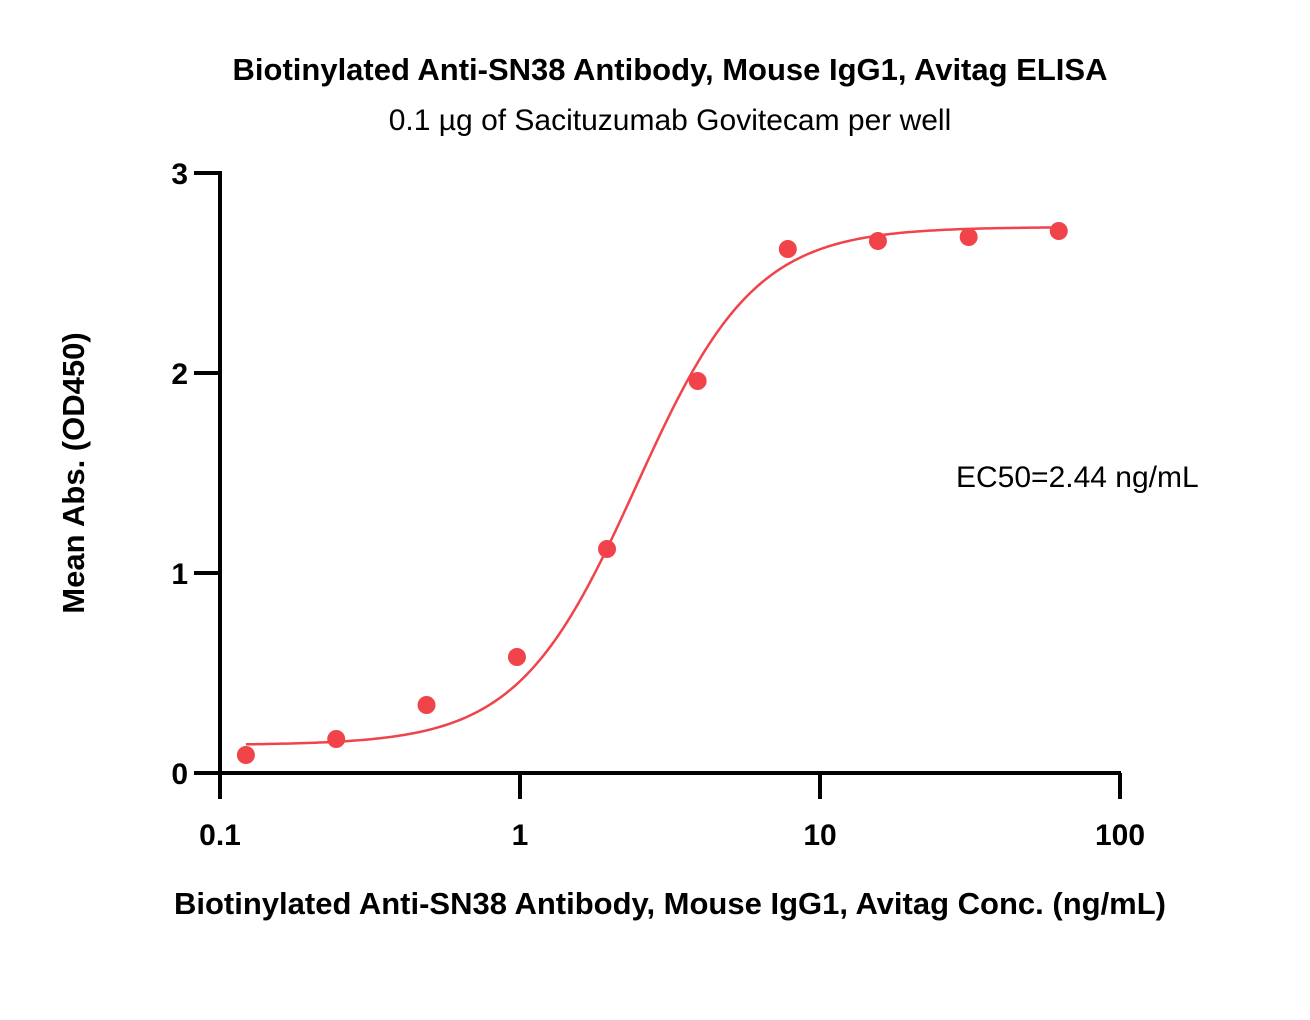 The height and width of the screenshot is (1020, 1310). I want to click on ec50-annotation: EC50=2.44 ng/mL, so click(1077, 477).